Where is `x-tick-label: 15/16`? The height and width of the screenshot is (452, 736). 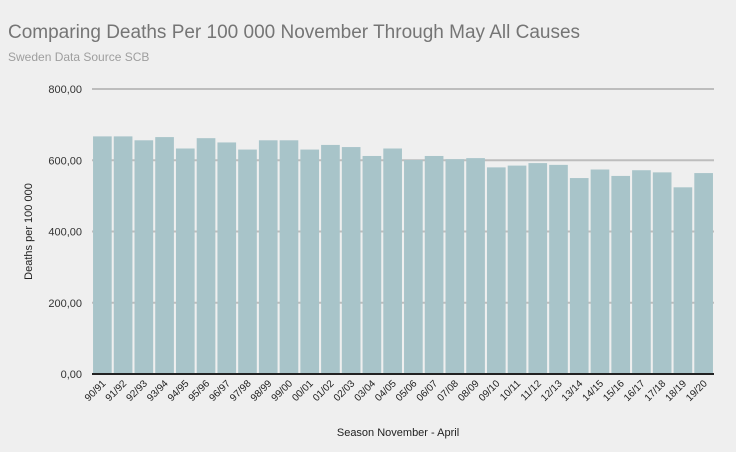 x-tick-label: 15/16 is located at coordinates (614, 391).